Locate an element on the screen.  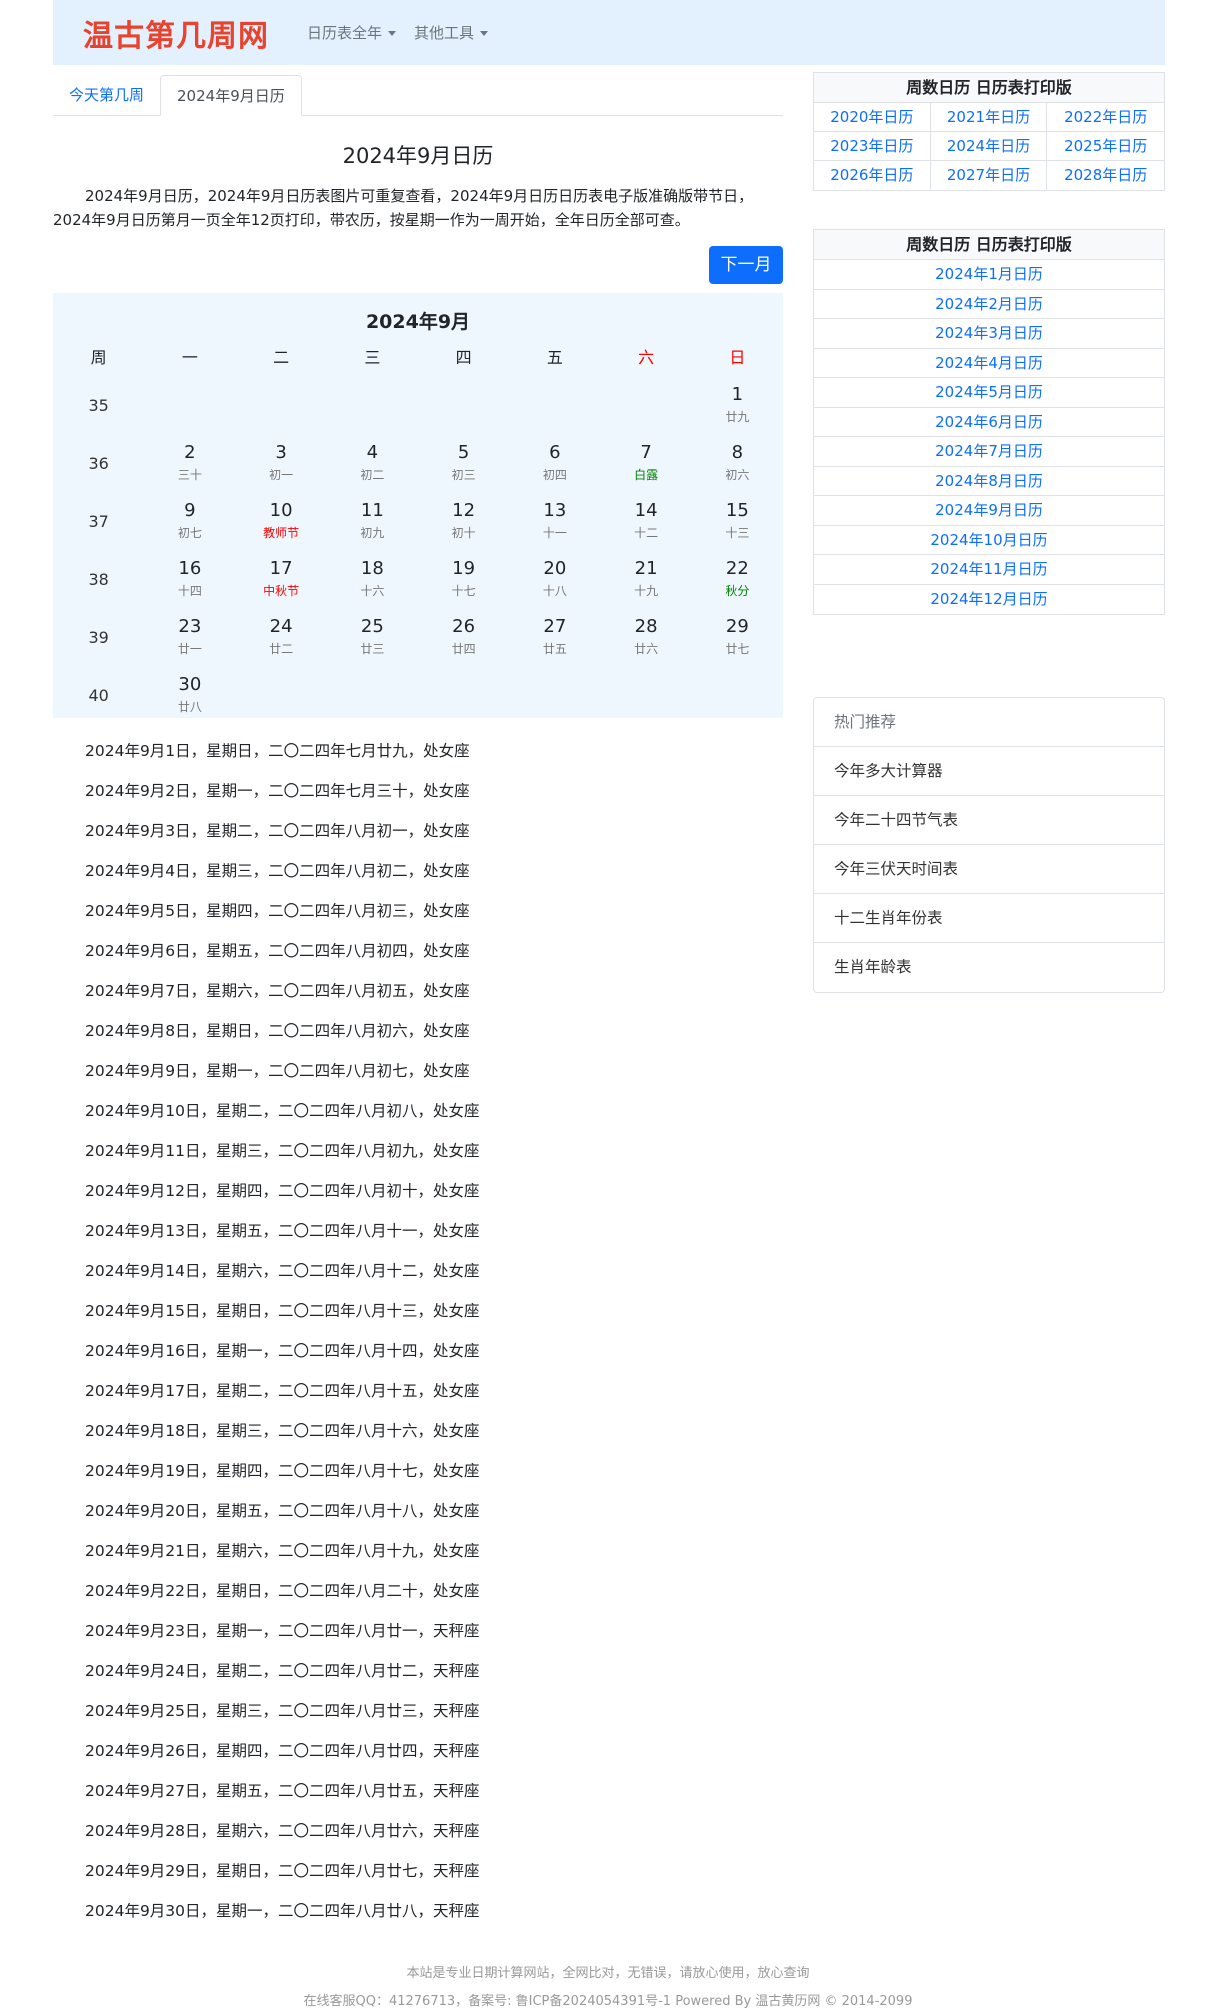
nav-calendar-dropdown: 日历表全年 is located at coordinates (352, 32).